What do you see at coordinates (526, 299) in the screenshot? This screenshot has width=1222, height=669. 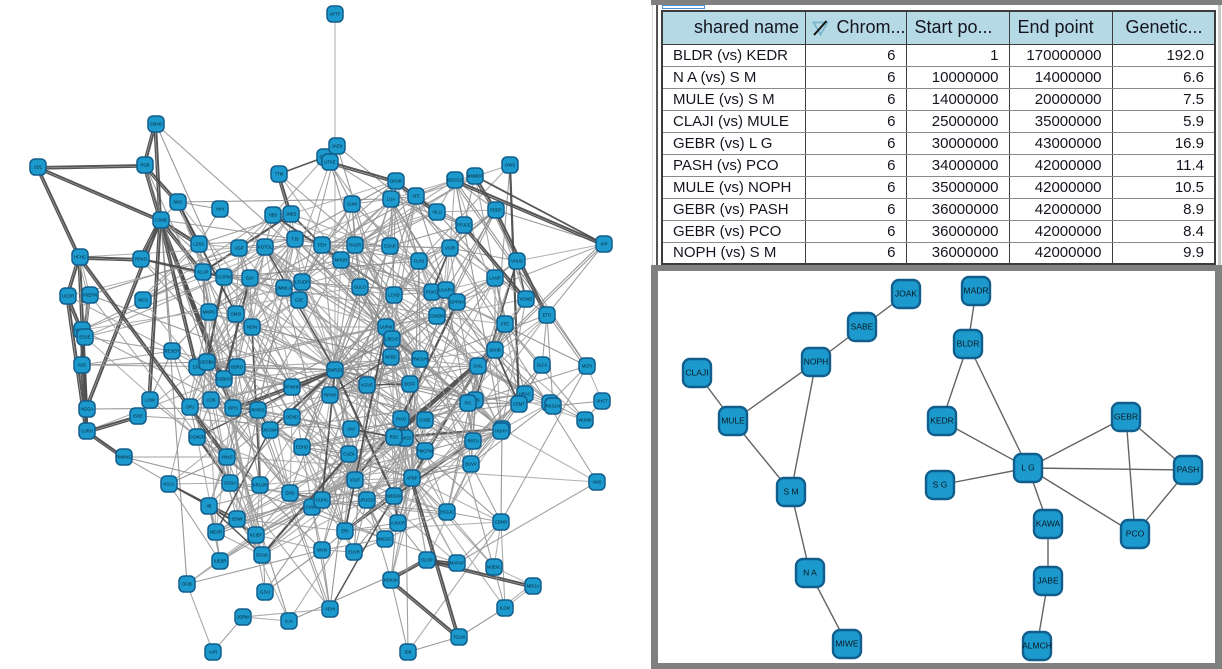 I see `svg-text: VCWD` at bounding box center [526, 299].